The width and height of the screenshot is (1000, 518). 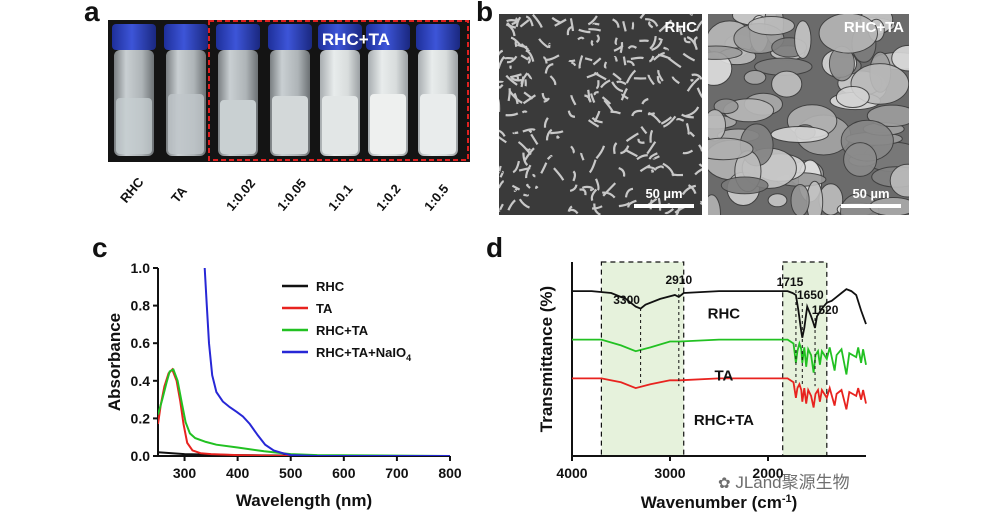 I want to click on watermark-icon: ✿, so click(x=724, y=483).